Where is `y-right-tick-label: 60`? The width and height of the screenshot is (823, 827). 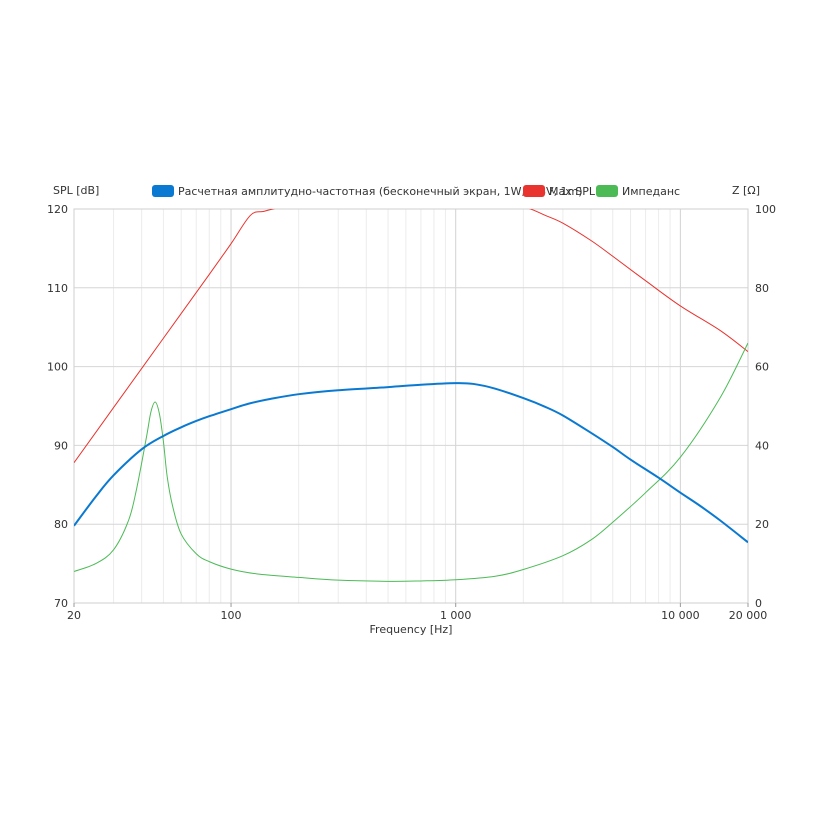
y-right-tick-label: 60 is located at coordinates (762, 367).